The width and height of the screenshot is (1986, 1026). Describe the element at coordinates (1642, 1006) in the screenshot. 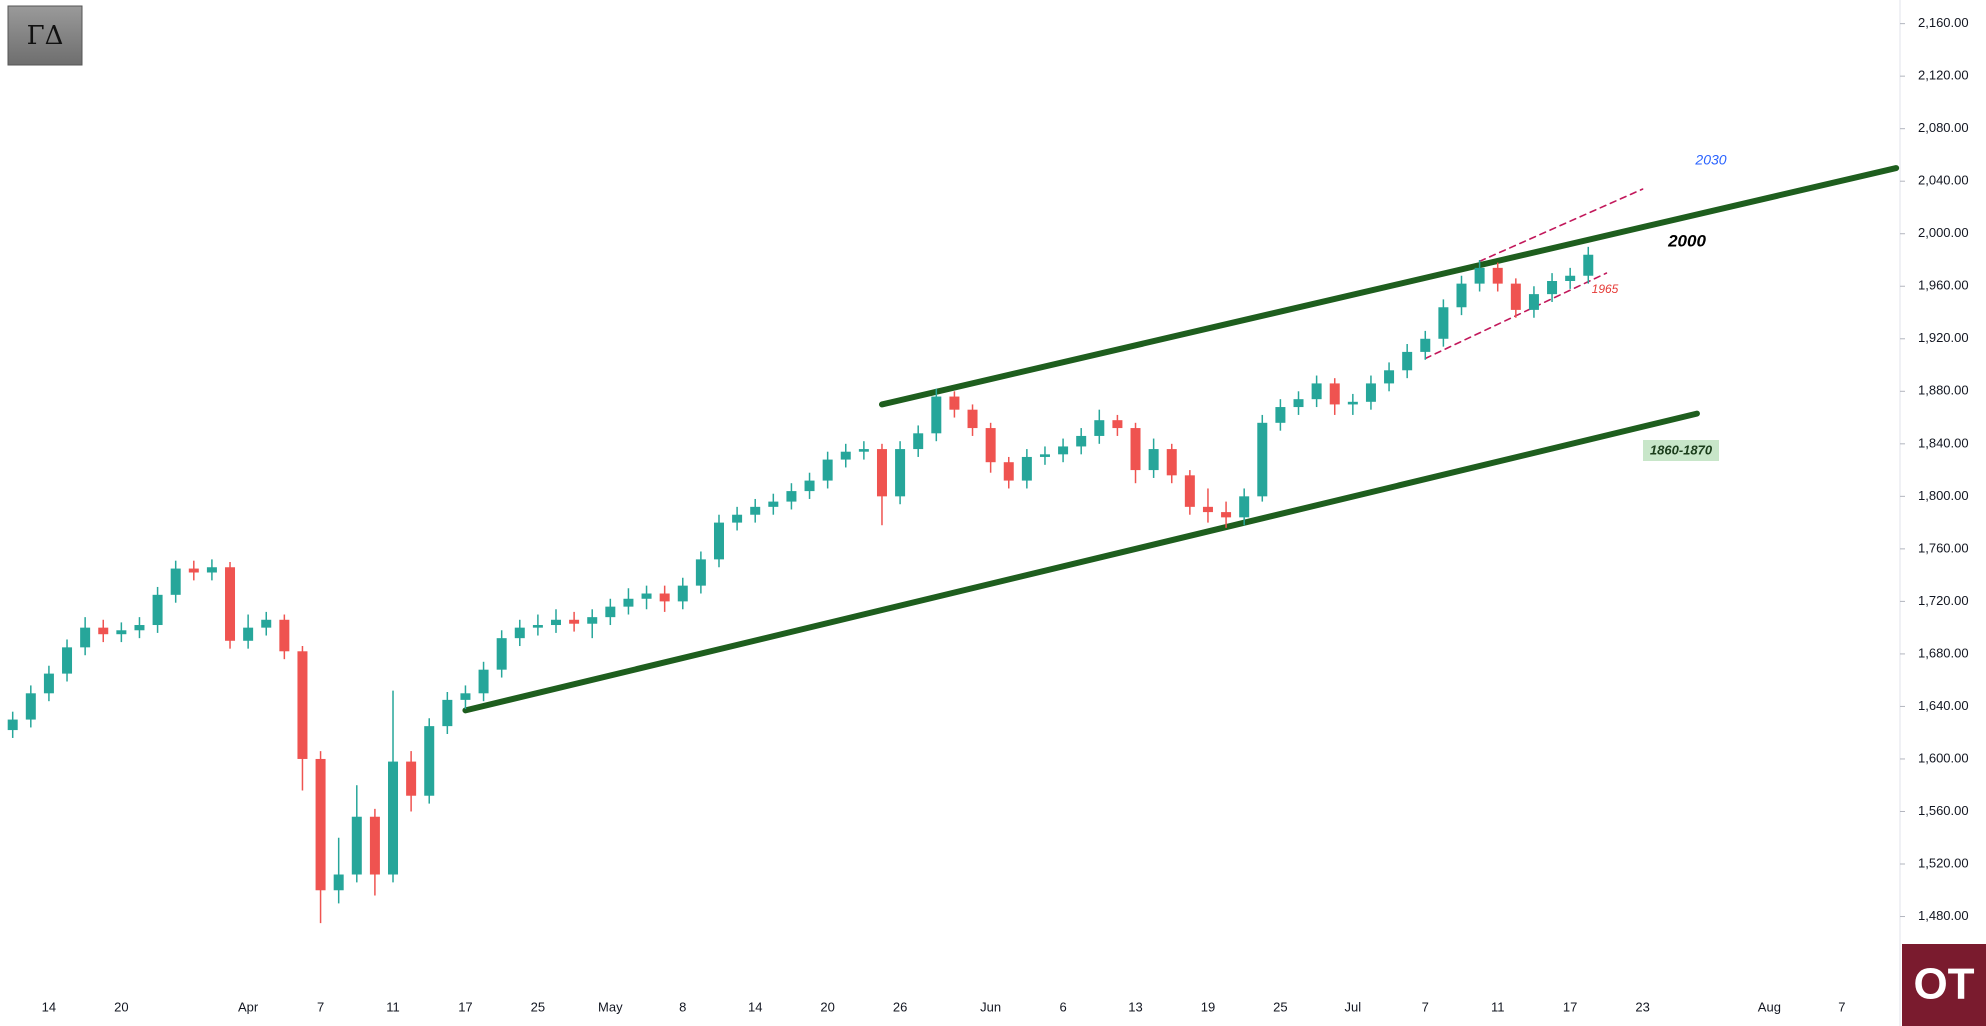

I see `x-tick-label: 23` at that location.